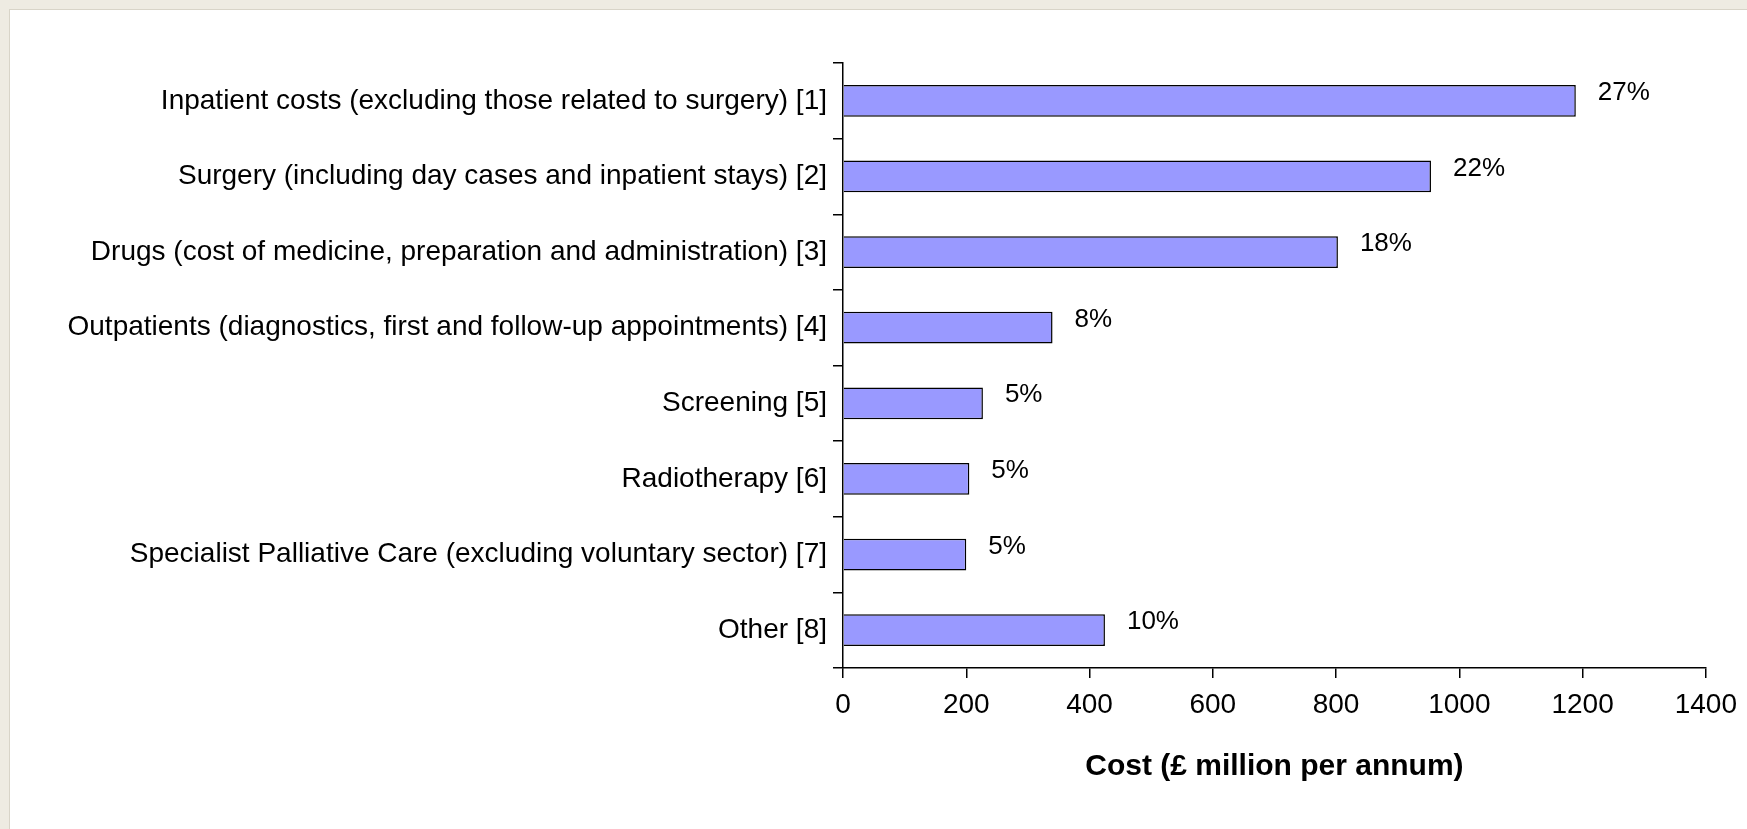 Image resolution: width=1747 pixels, height=829 pixels. I want to click on x-axis-title: Cost (£ million per annum), so click(1274, 765).